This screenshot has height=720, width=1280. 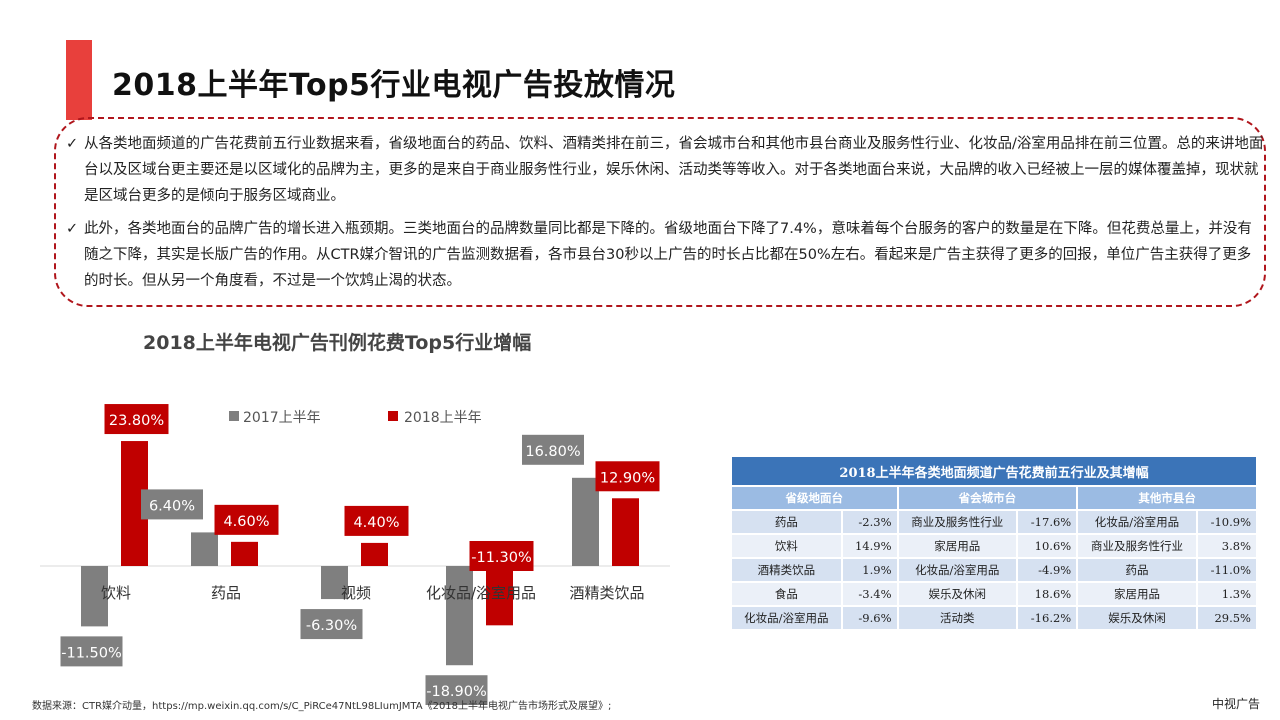 I want to click on data-label: -18.90%, so click(x=456, y=692).